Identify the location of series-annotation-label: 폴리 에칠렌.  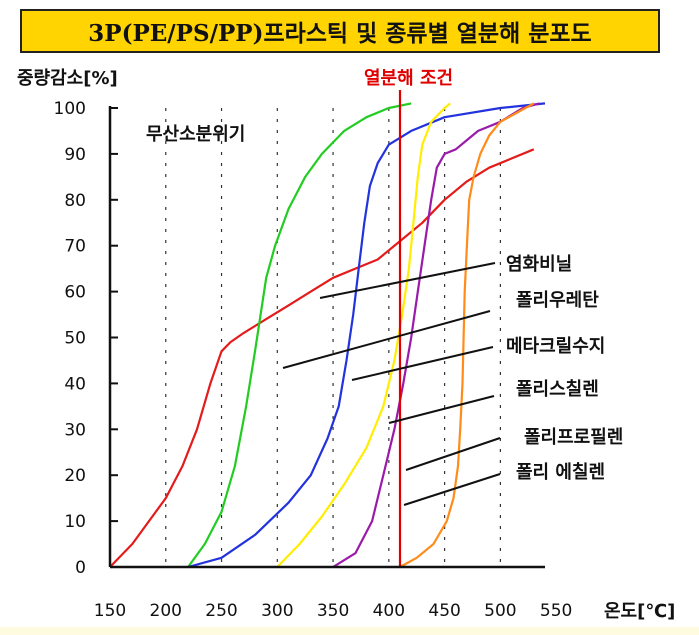
(560, 472).